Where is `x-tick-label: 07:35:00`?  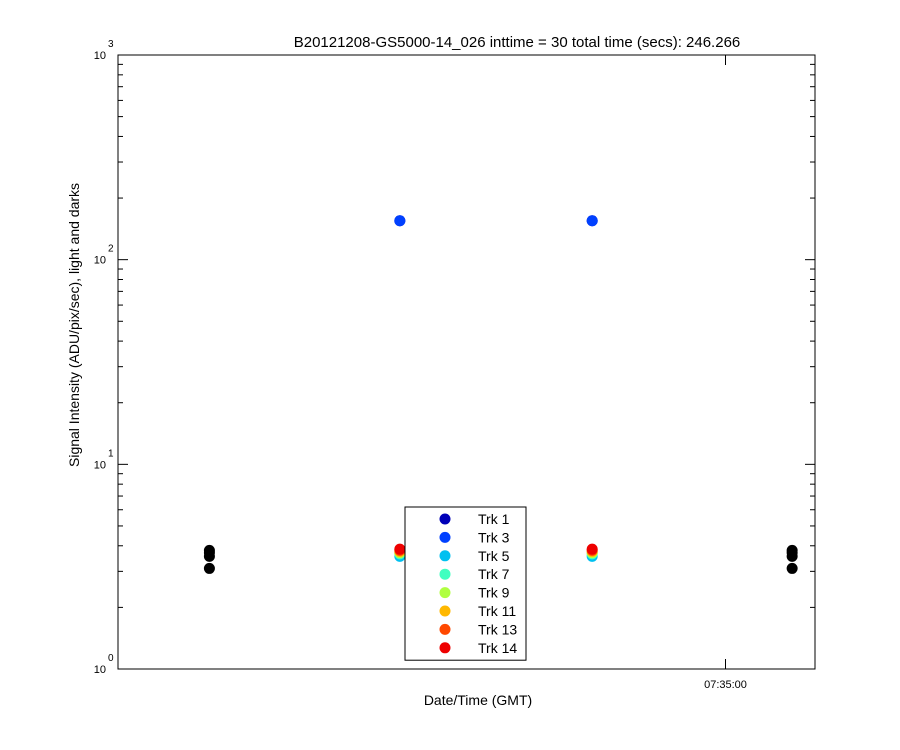 x-tick-label: 07:35:00 is located at coordinates (725, 685).